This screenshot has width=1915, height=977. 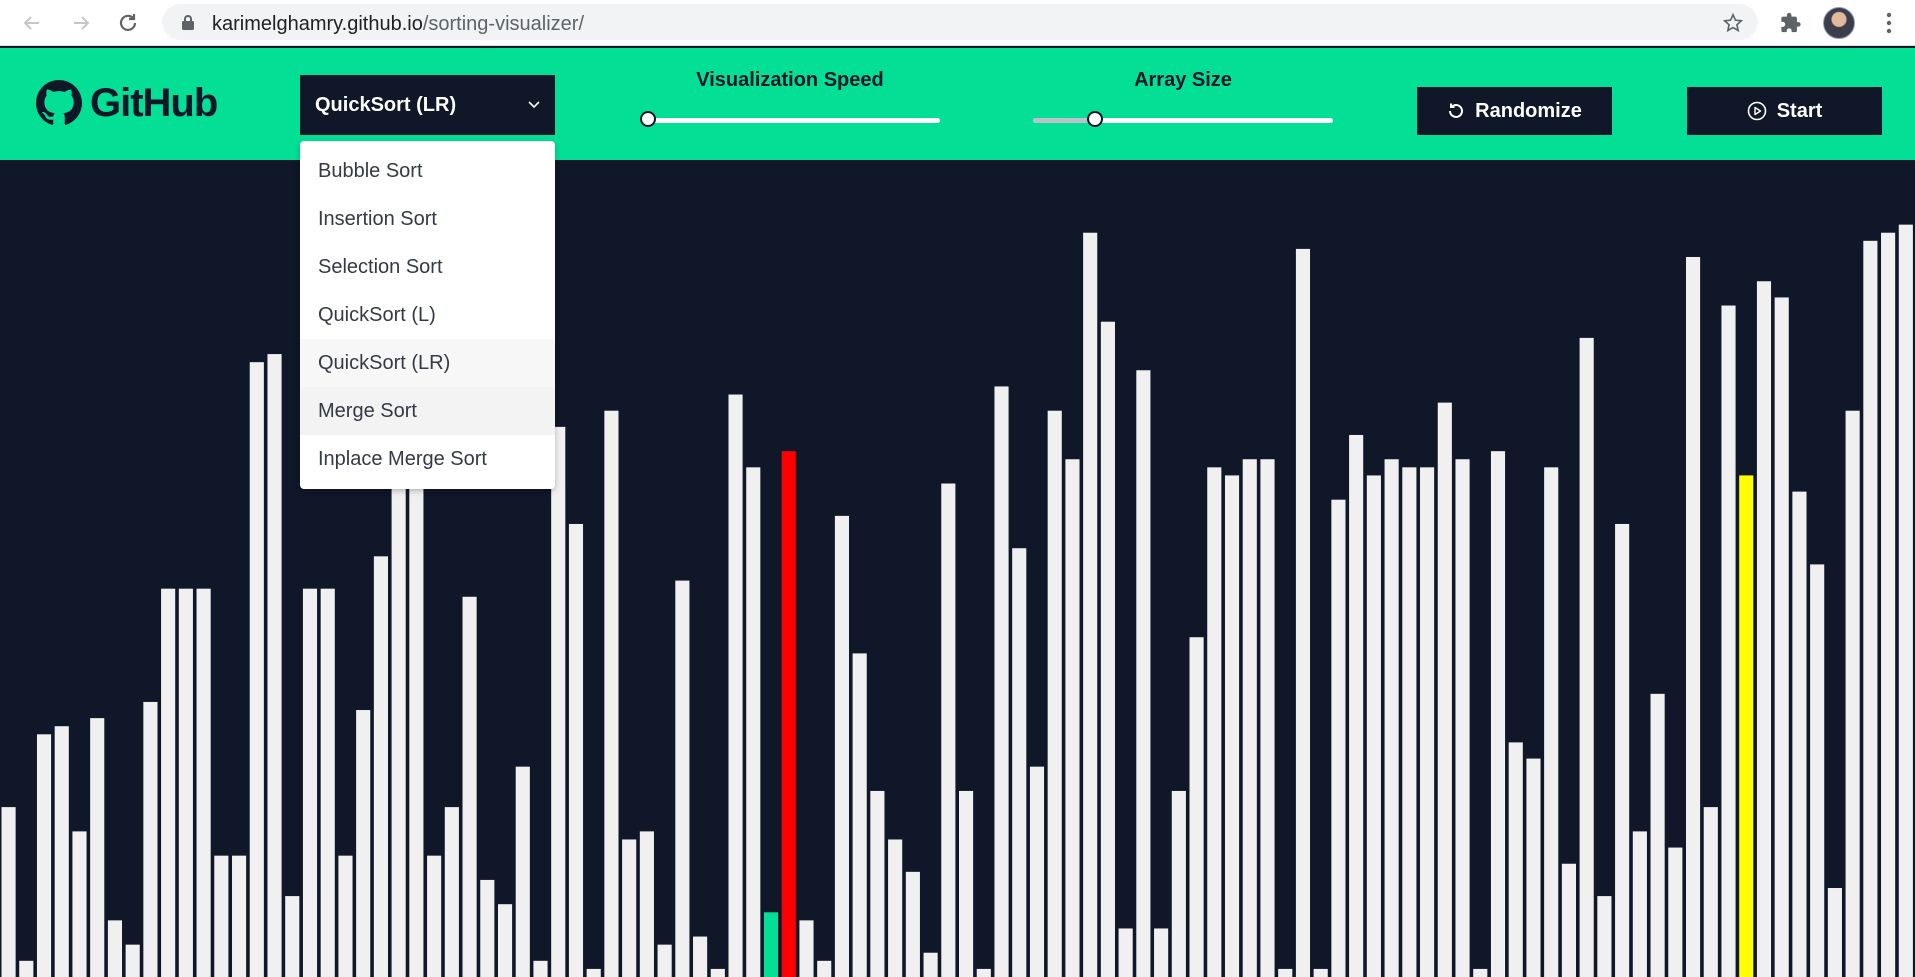 I want to click on dropdown-option: Merge Sort, so click(x=427, y=411).